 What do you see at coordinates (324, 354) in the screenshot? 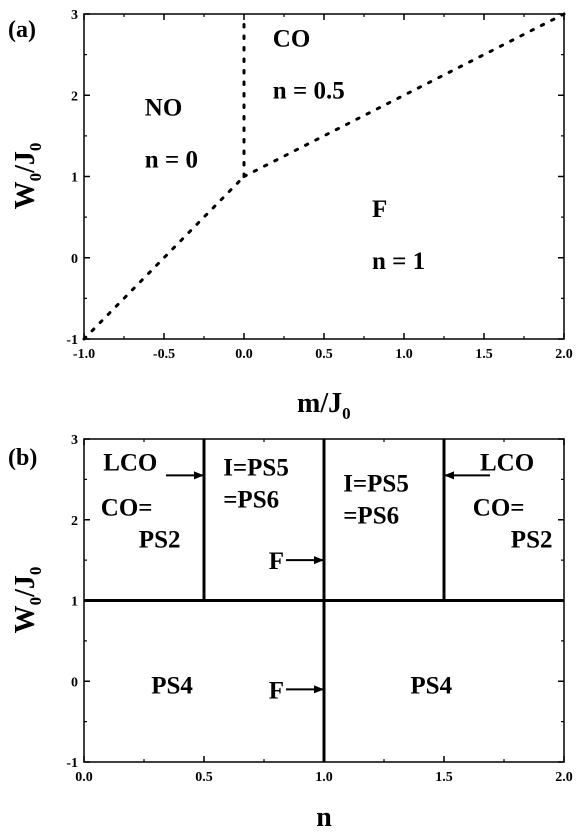
I see `panel-a-x-tick-label: 0.5` at bounding box center [324, 354].